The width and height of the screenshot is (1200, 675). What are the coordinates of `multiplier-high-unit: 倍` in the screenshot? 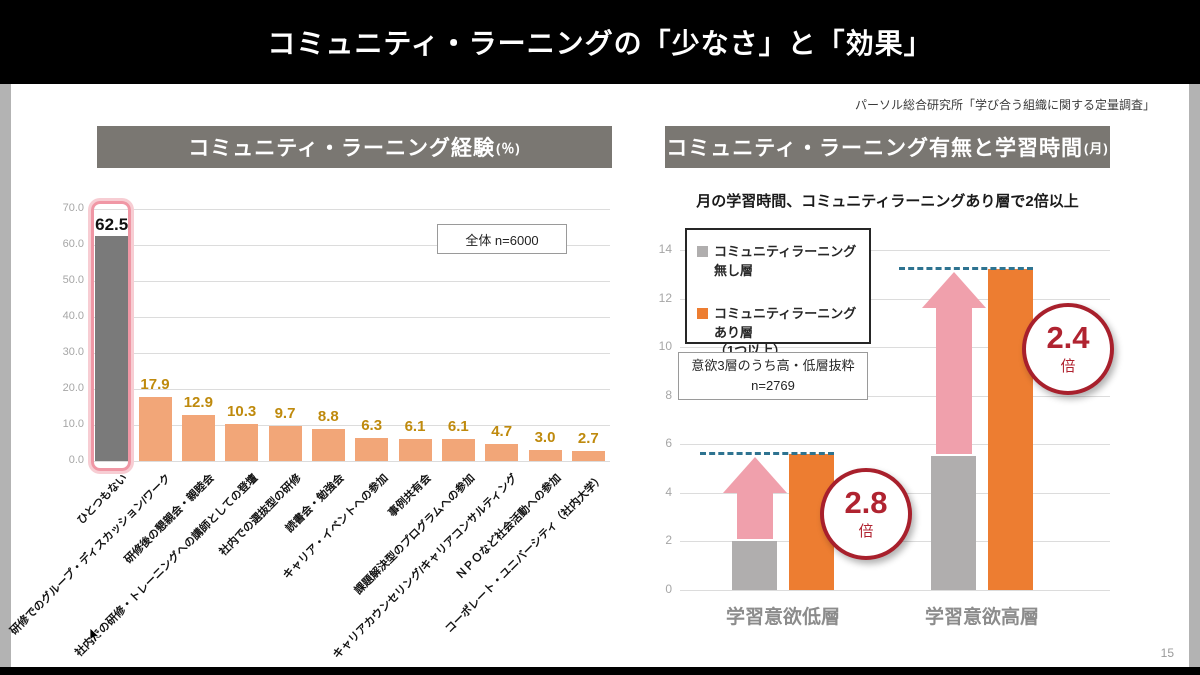 It's located at (1068, 366).